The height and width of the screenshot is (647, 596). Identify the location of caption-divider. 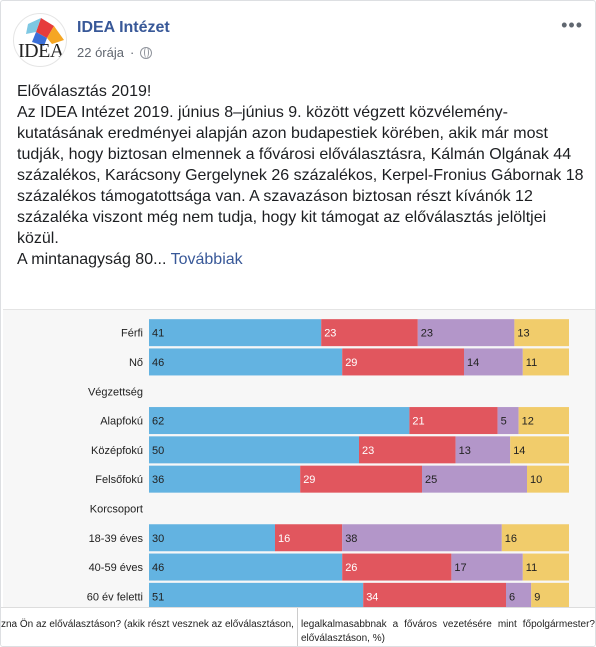
(297, 627).